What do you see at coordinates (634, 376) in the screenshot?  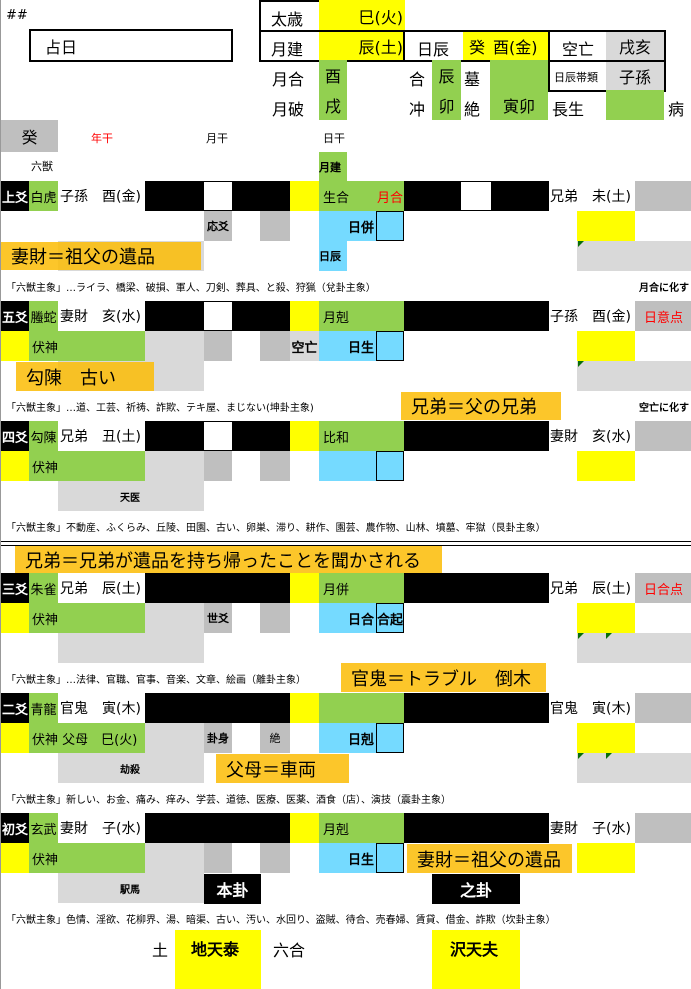 I see `row3-right-gray` at bounding box center [634, 376].